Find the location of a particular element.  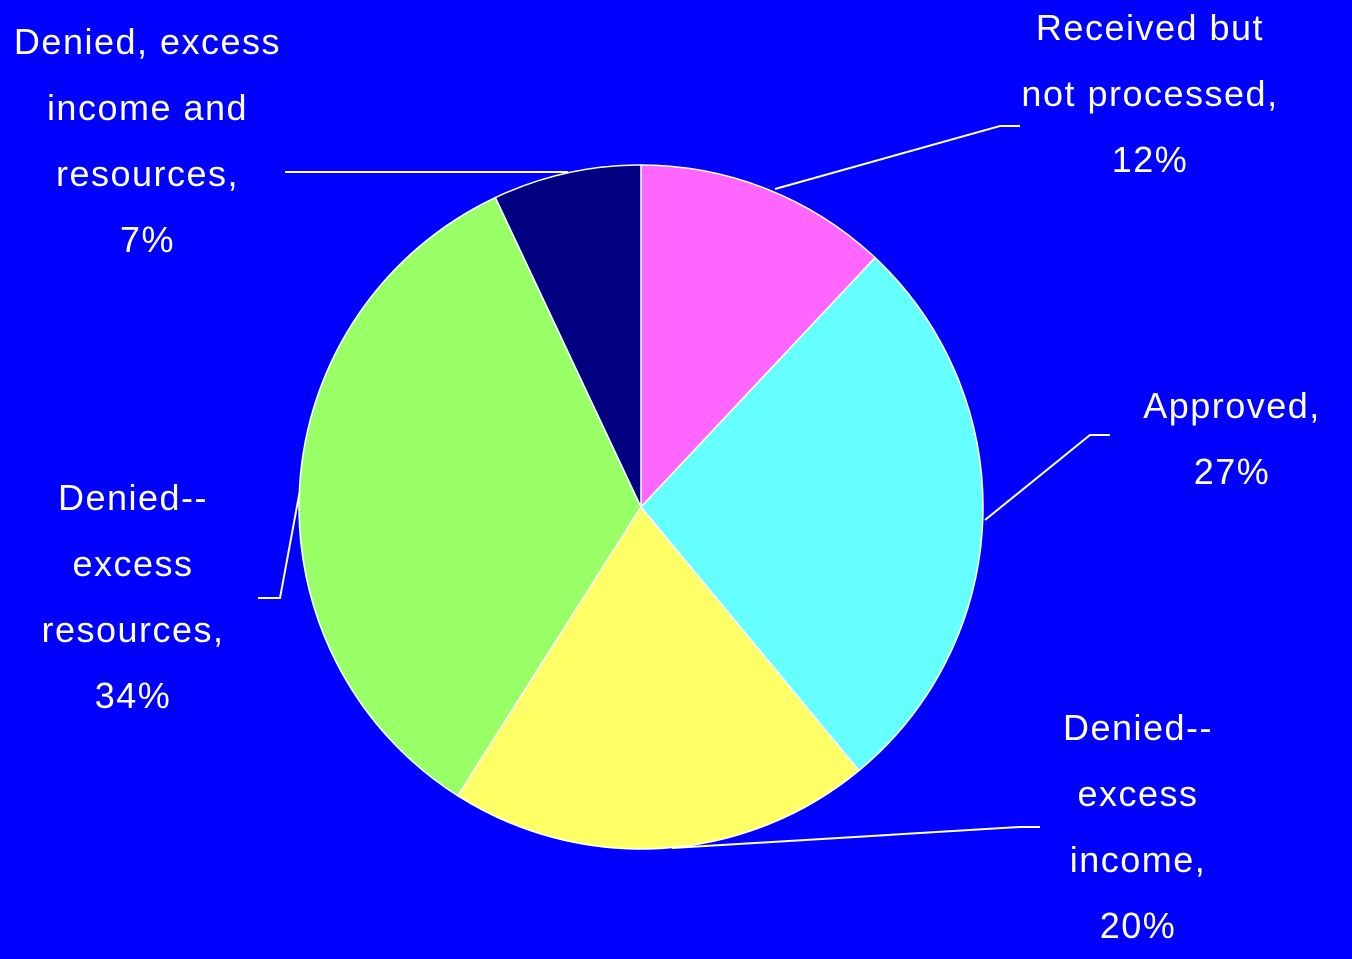

slice-label: Denied--excess income, 20% is located at coordinates (1138, 827).